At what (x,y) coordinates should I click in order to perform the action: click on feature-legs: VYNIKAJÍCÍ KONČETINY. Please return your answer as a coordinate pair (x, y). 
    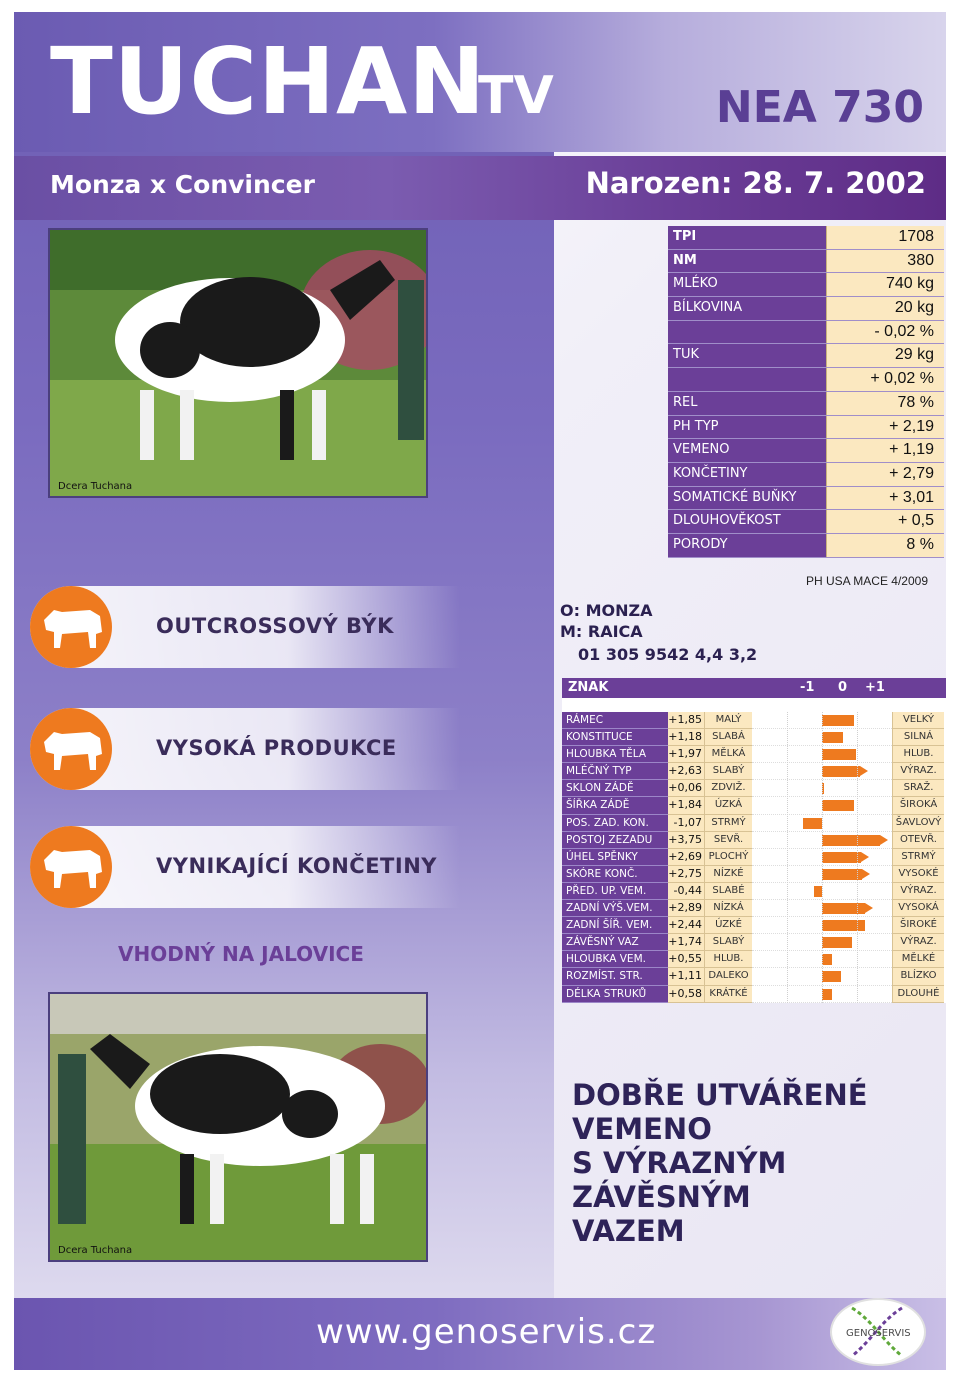
    Looking at the image, I should click on (245, 867).